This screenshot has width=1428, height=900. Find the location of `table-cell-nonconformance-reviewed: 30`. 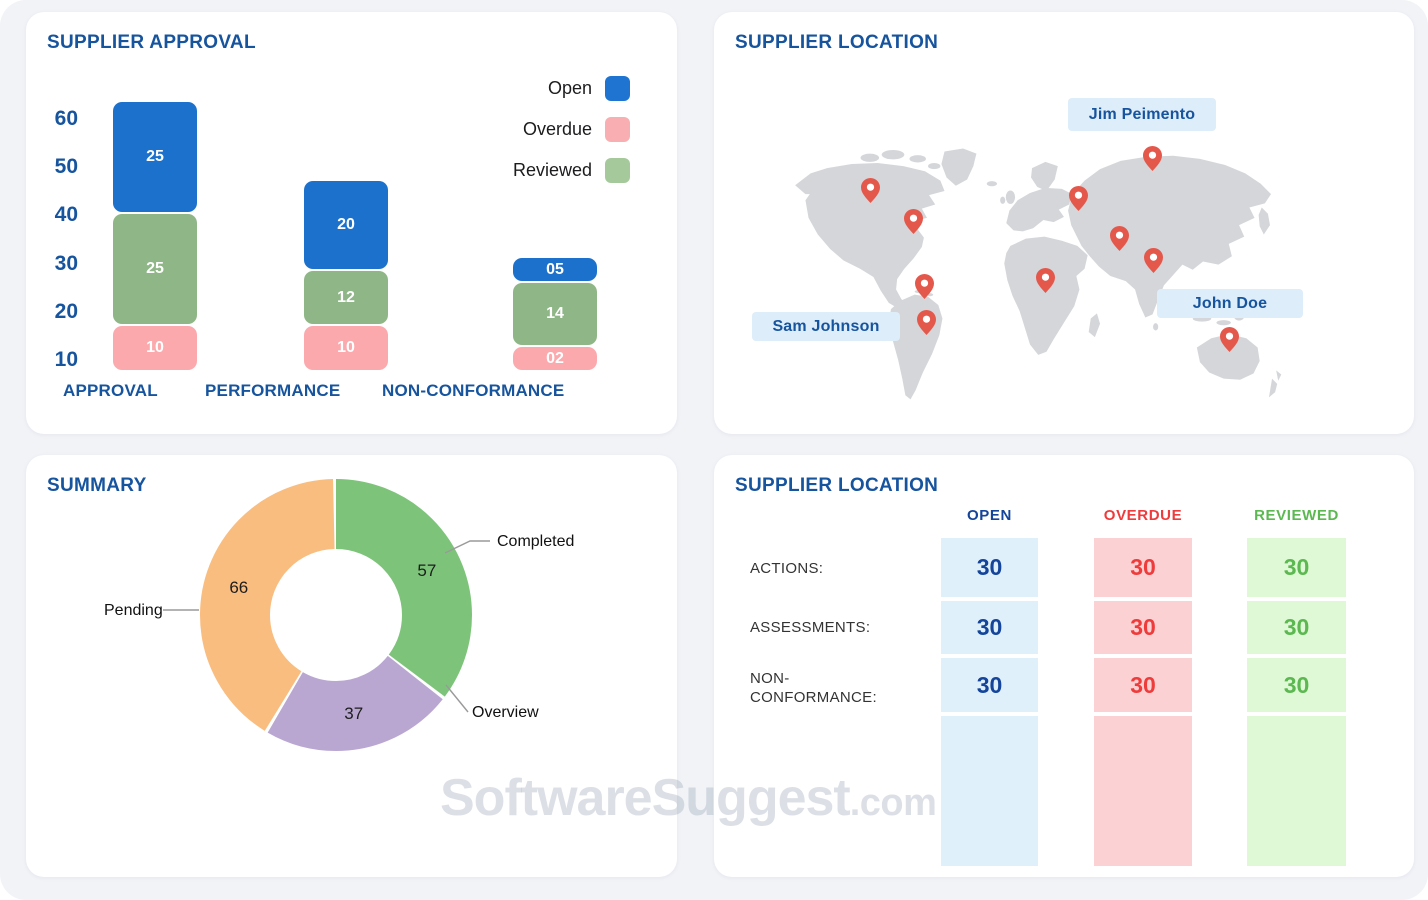

table-cell-nonconformance-reviewed: 30 is located at coordinates (1296, 685).